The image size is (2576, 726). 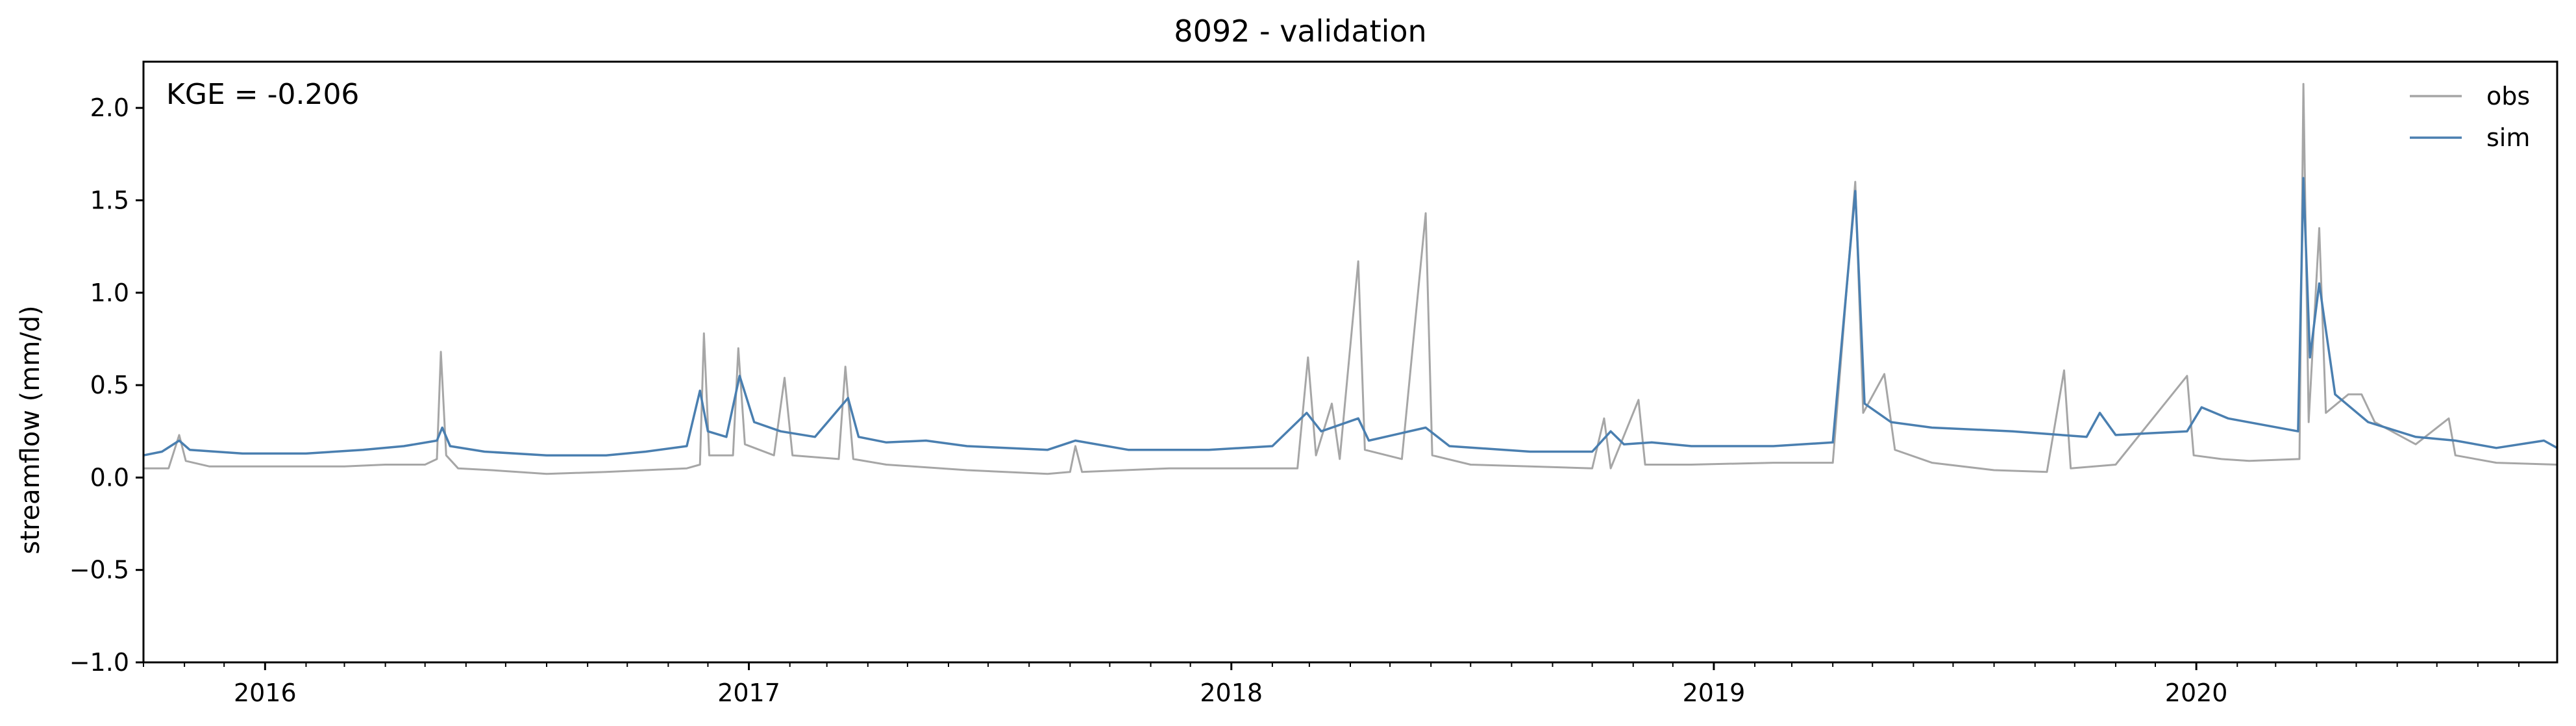 I want to click on legend: obs sim, so click(x=2470, y=117).